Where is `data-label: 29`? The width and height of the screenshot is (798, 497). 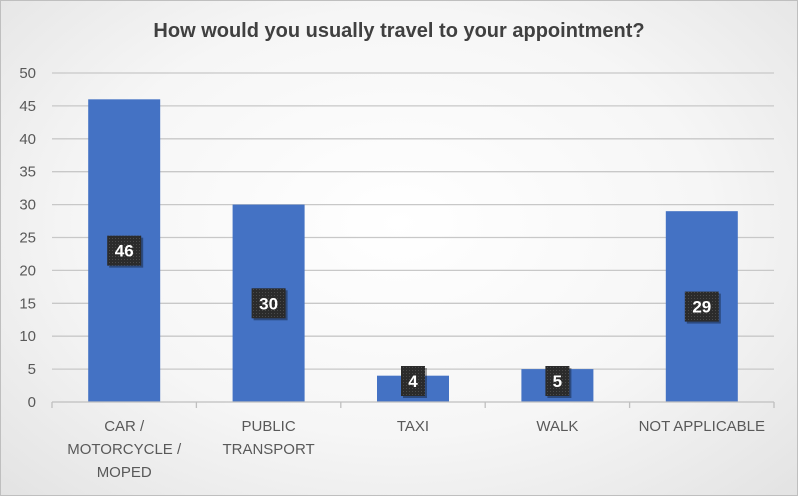 data-label: 29 is located at coordinates (701, 307).